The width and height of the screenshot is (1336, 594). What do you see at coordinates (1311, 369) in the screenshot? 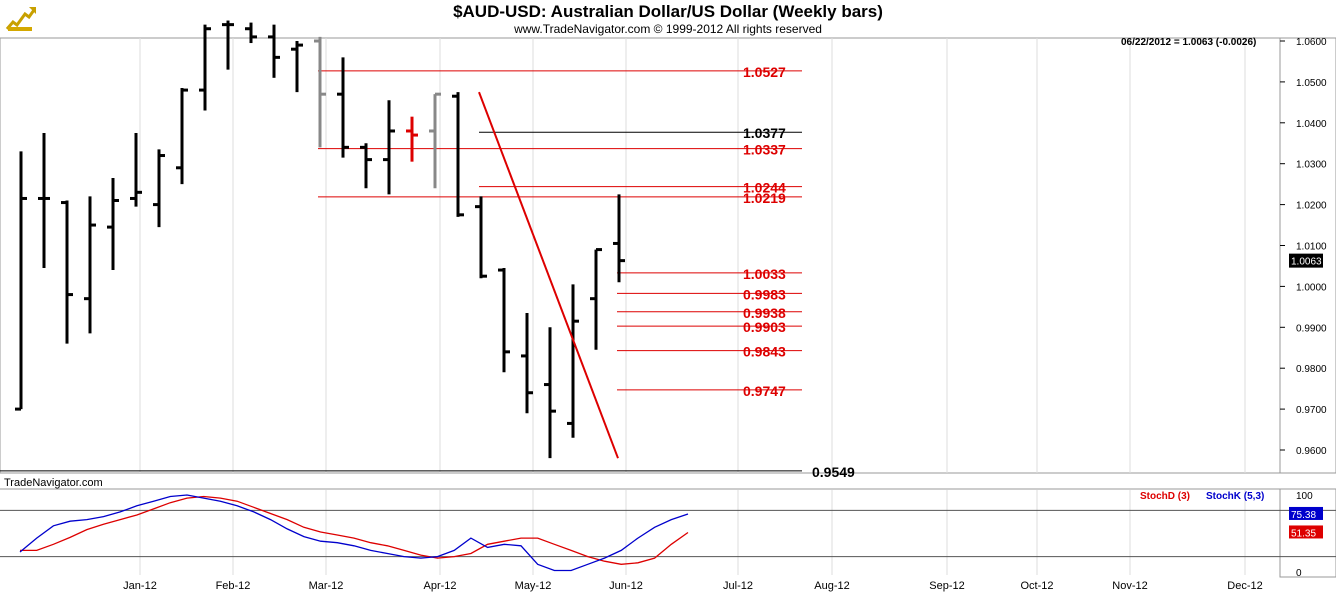
I see `price-tick-label: 0.9800` at bounding box center [1311, 369].